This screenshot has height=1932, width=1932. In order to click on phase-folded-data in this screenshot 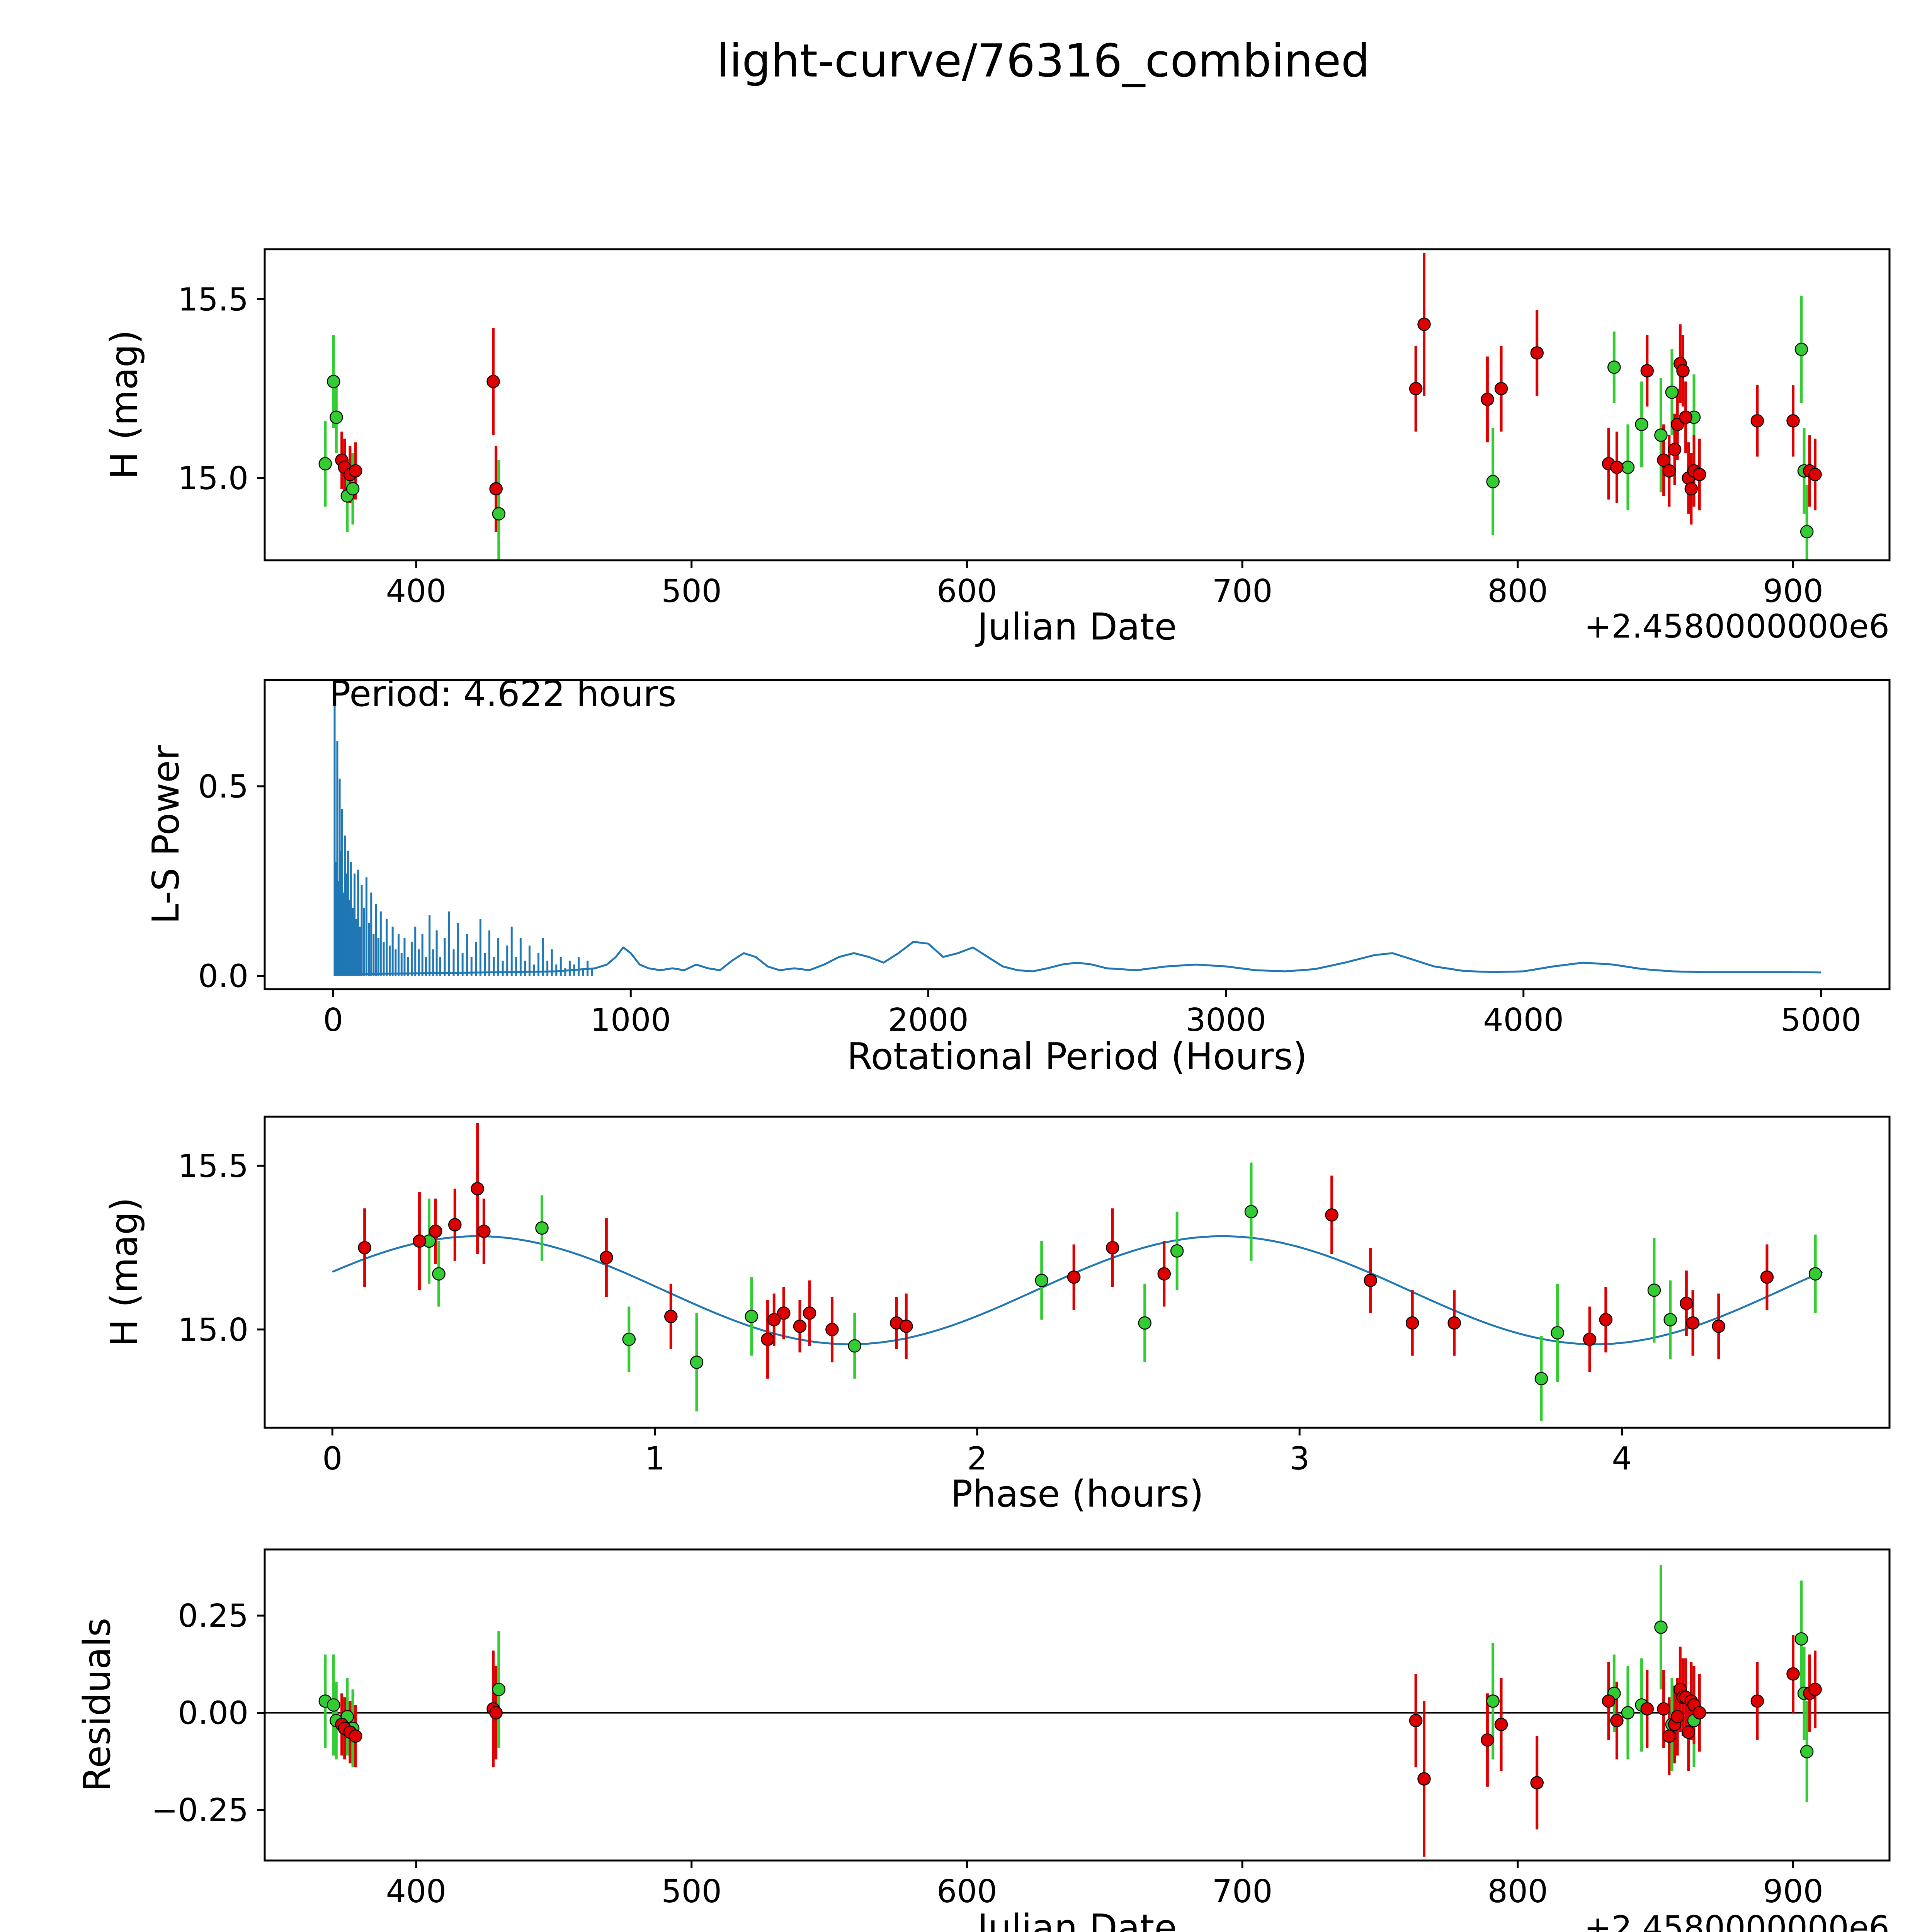, I will do `click(1077, 1272)`.